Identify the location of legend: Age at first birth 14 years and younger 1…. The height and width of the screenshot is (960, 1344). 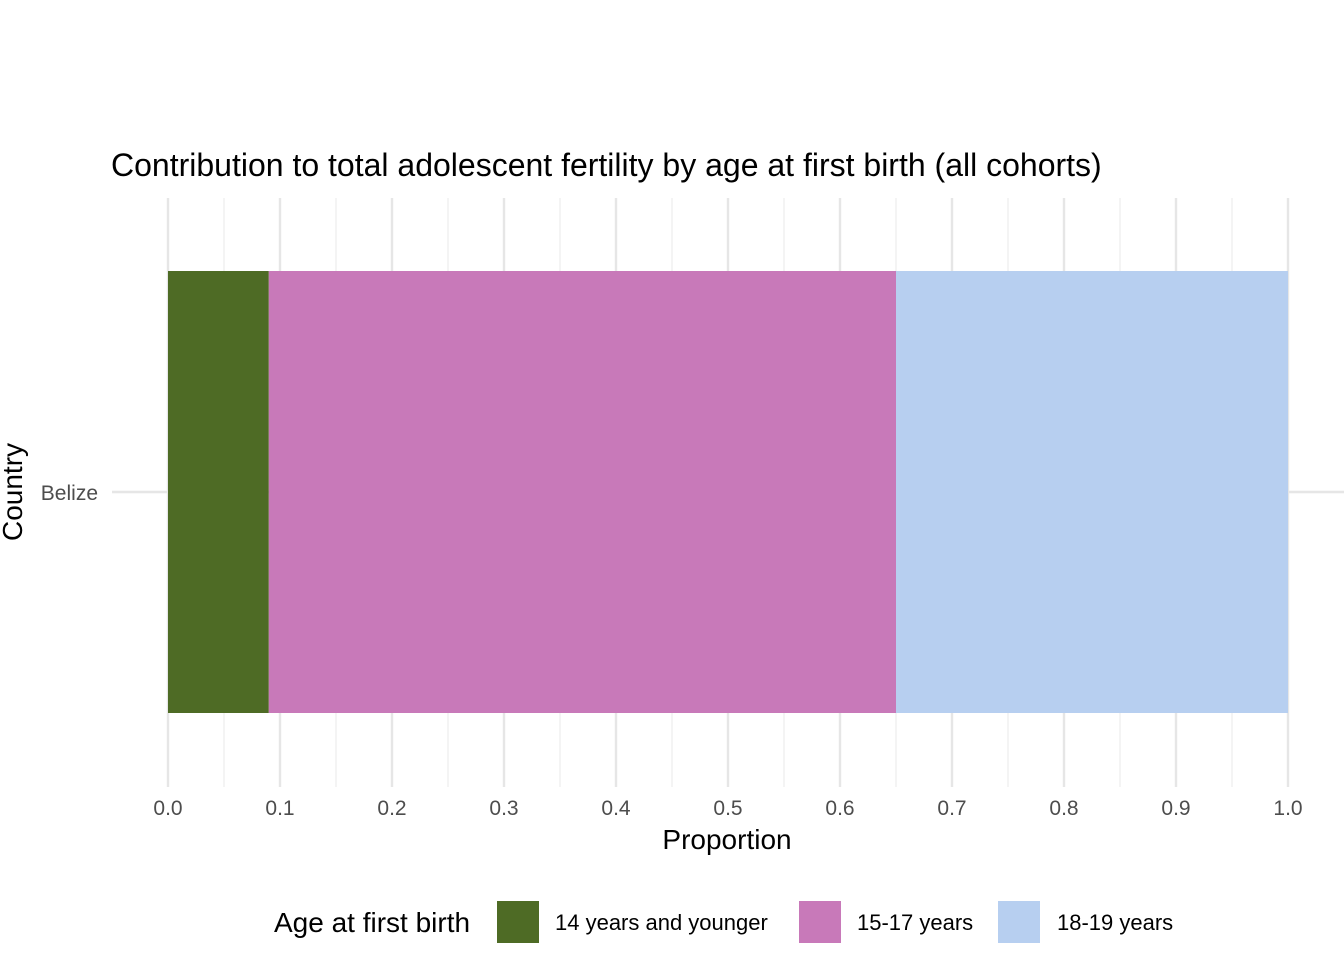
(723, 922).